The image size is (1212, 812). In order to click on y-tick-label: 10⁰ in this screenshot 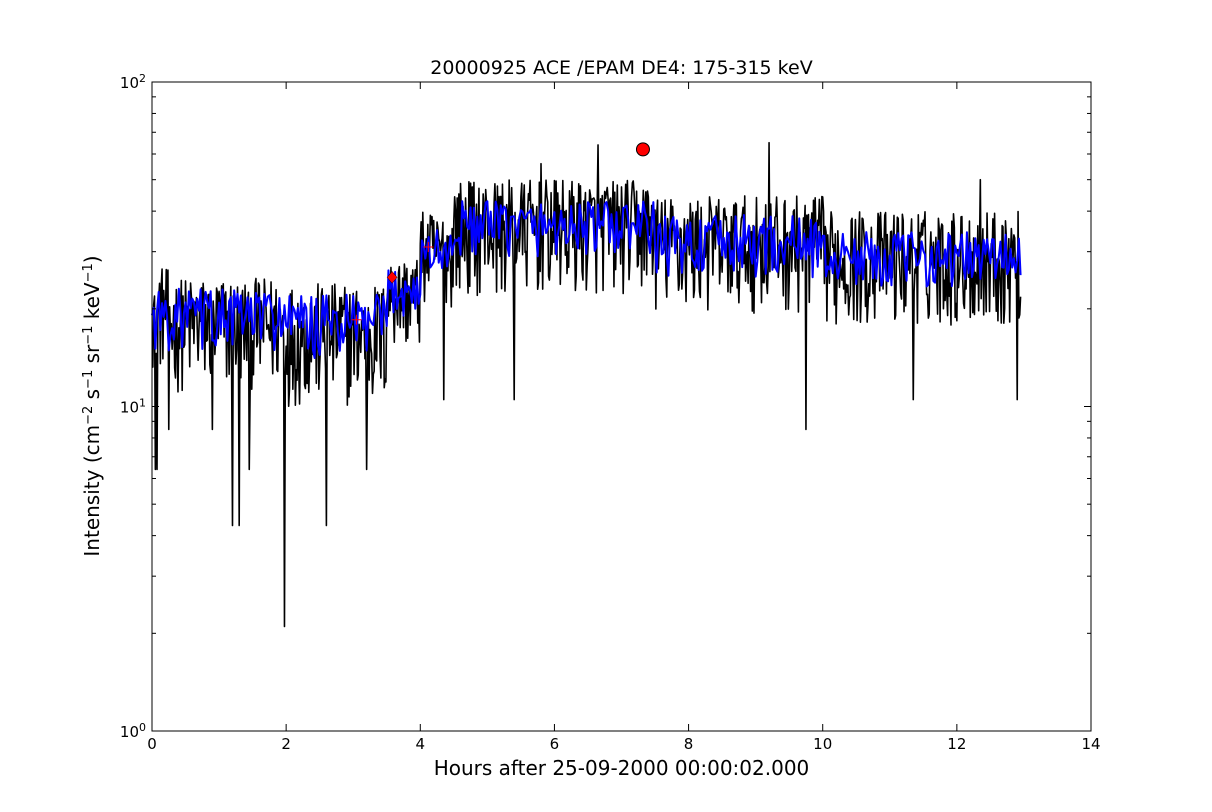, I will do `click(133, 731)`.